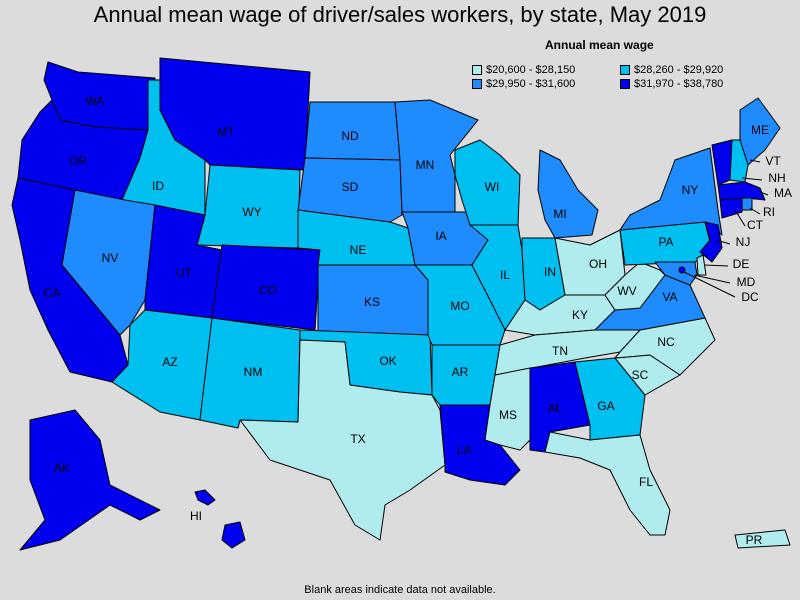 The width and height of the screenshot is (800, 600). What do you see at coordinates (342, 440) in the screenshot?
I see `state-tx` at bounding box center [342, 440].